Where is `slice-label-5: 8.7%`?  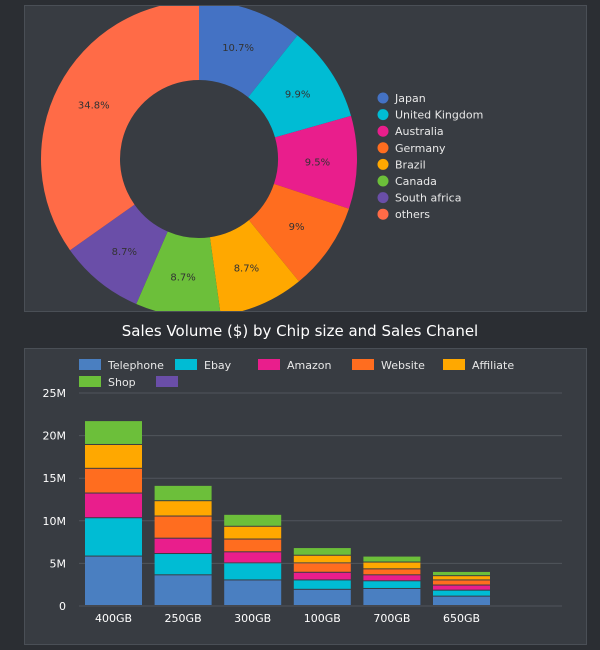
slice-label-5: 8.7% is located at coordinates (182, 277).